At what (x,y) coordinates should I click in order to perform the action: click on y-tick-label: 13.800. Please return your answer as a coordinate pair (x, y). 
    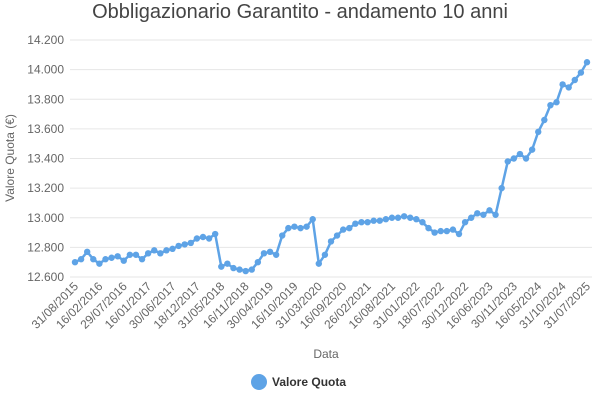
    Looking at the image, I should click on (45, 99).